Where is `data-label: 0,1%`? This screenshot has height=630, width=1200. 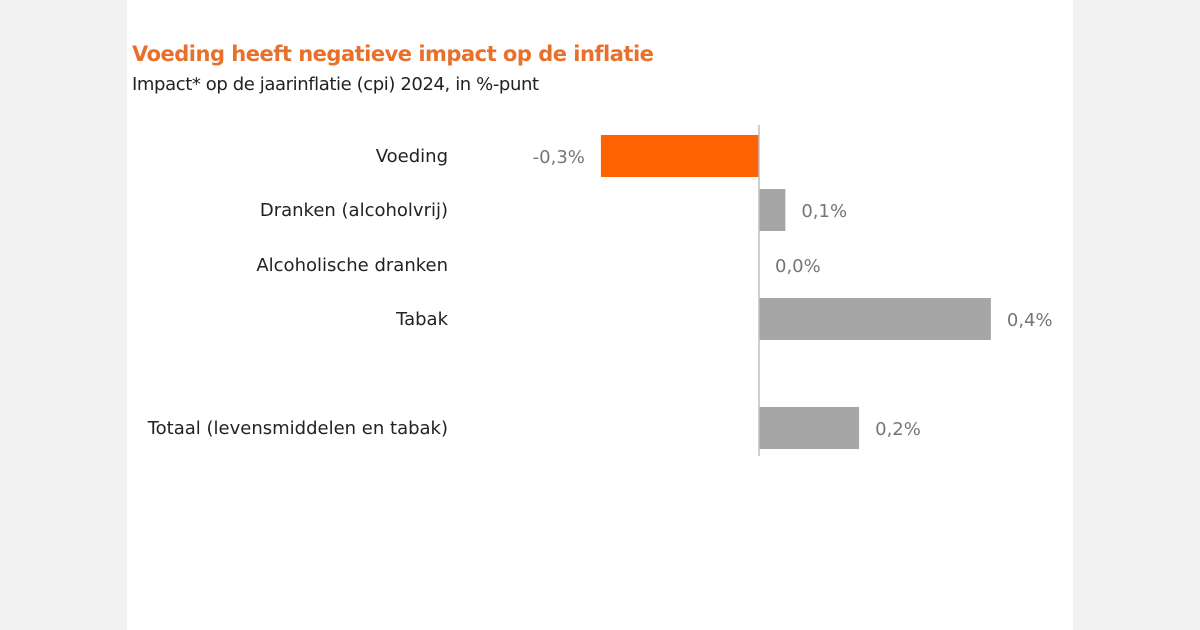
data-label: 0,1% is located at coordinates (824, 211).